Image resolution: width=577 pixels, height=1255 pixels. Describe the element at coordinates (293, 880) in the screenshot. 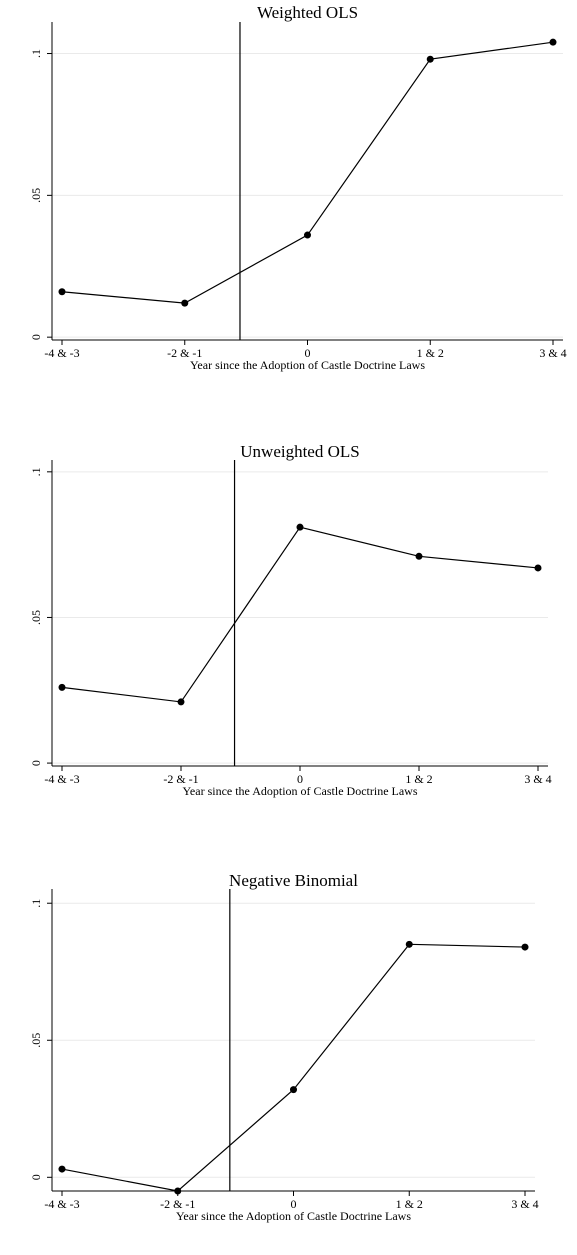

I see `chart-title: Negative Binomial` at that location.